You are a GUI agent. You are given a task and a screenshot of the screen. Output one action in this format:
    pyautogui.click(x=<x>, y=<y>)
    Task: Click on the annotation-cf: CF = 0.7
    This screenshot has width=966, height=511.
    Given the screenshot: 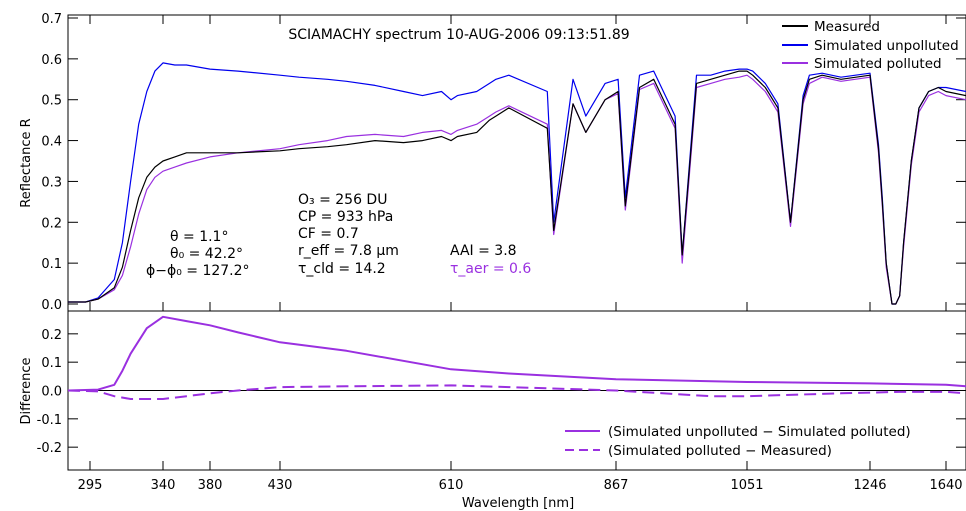 What is the action you would take?
    pyautogui.click(x=328, y=234)
    